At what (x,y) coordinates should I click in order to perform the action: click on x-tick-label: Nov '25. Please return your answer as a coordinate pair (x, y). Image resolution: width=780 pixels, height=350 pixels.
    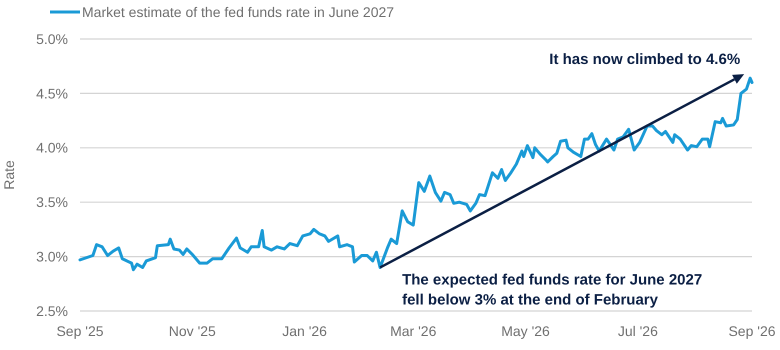
    Looking at the image, I should click on (192, 331).